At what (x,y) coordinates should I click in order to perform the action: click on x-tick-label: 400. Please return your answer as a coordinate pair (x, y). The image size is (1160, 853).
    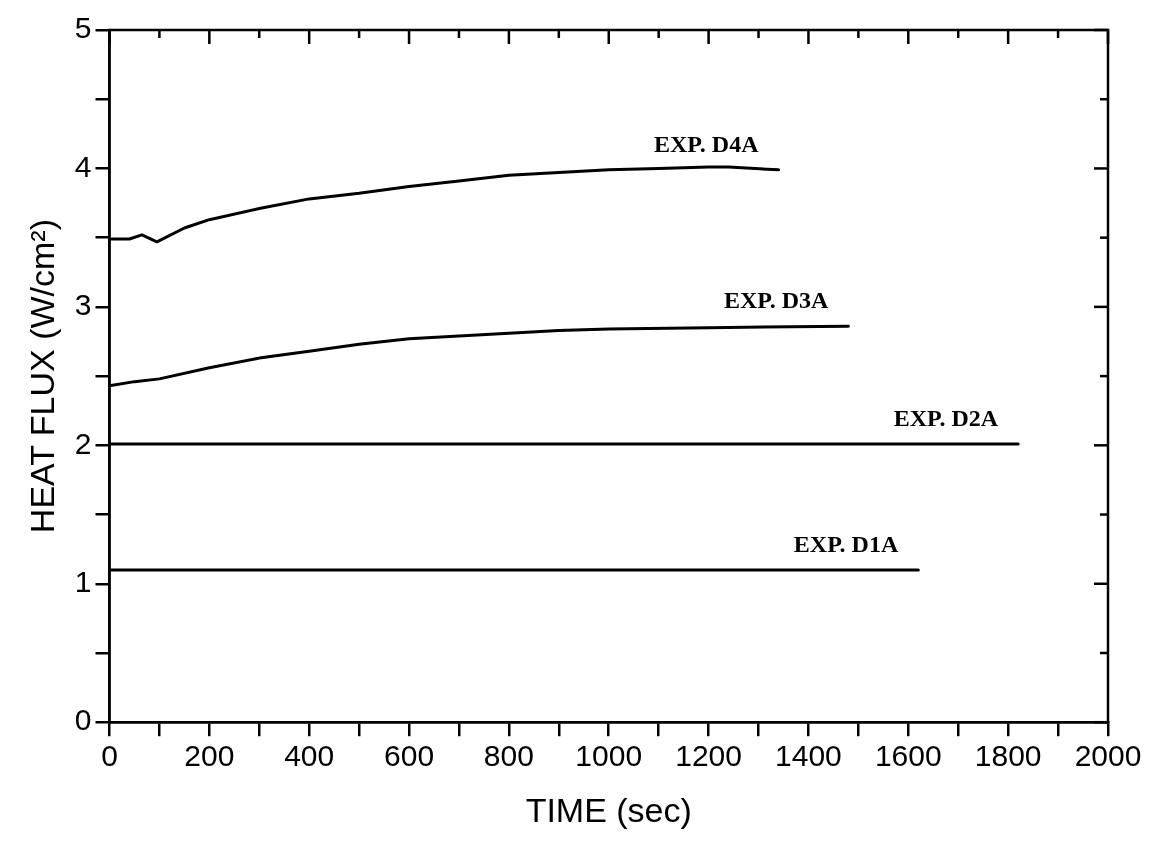
    Looking at the image, I should click on (309, 756).